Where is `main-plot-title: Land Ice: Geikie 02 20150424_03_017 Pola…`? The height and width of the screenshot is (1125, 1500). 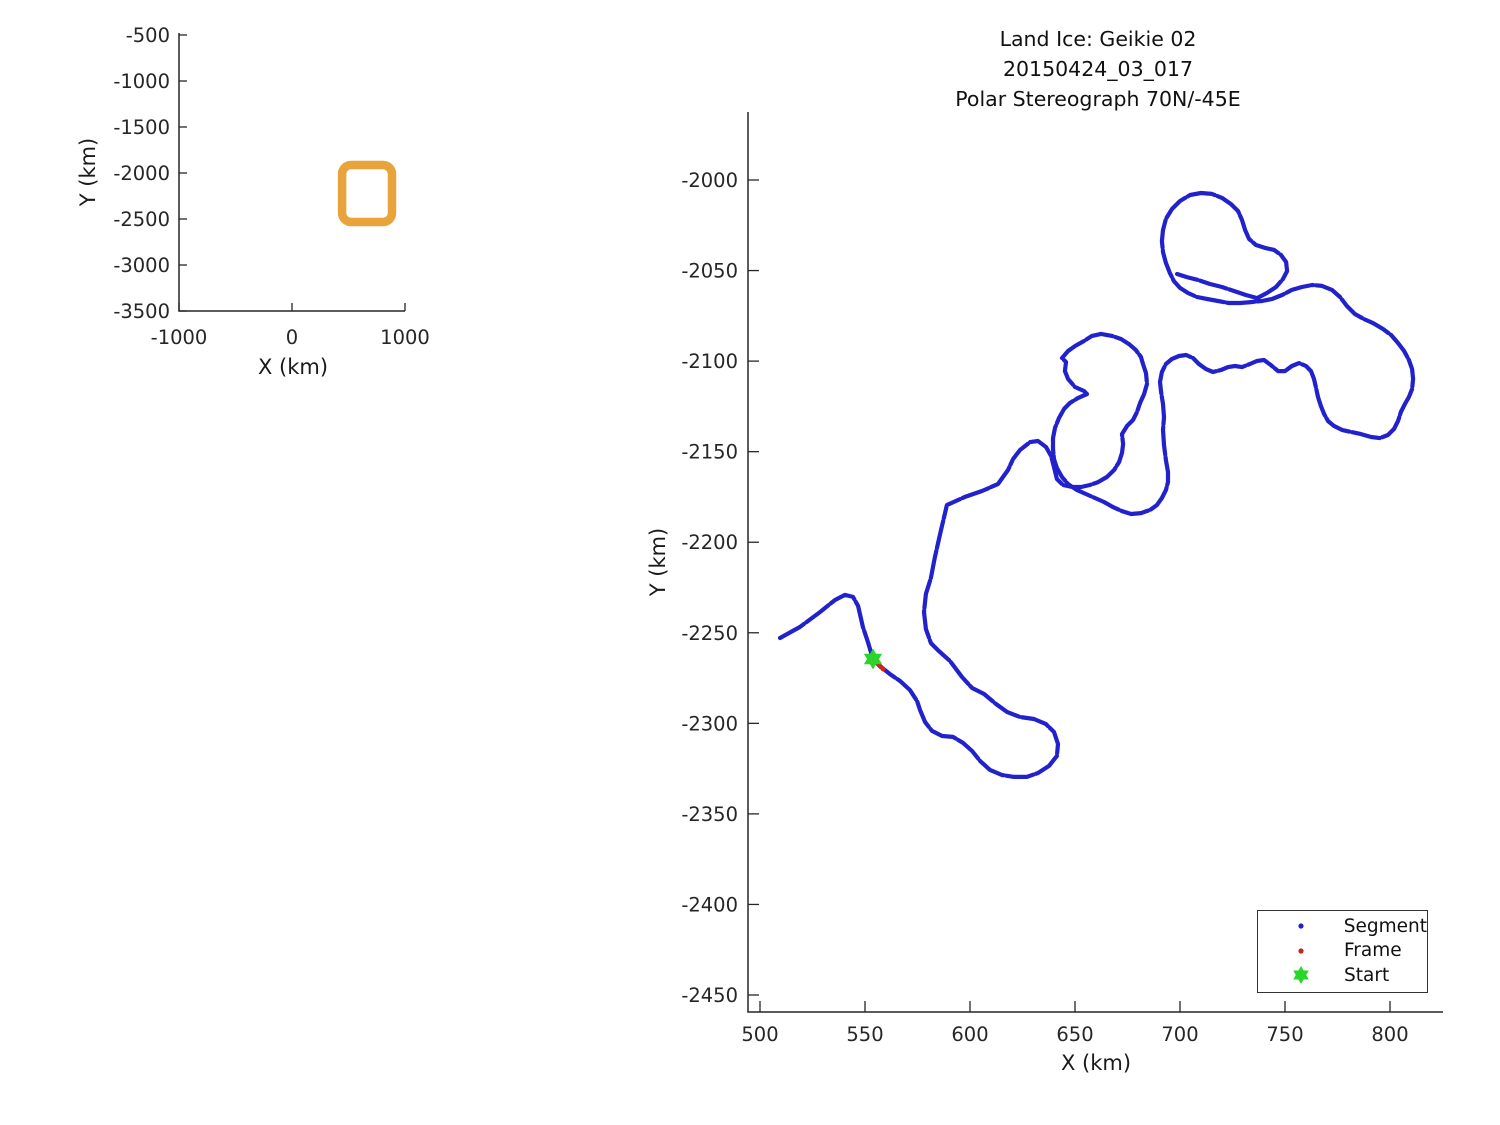
main-plot-title: Land Ice: Geikie 02 20150424_03_017 Pola… is located at coordinates (1098, 69).